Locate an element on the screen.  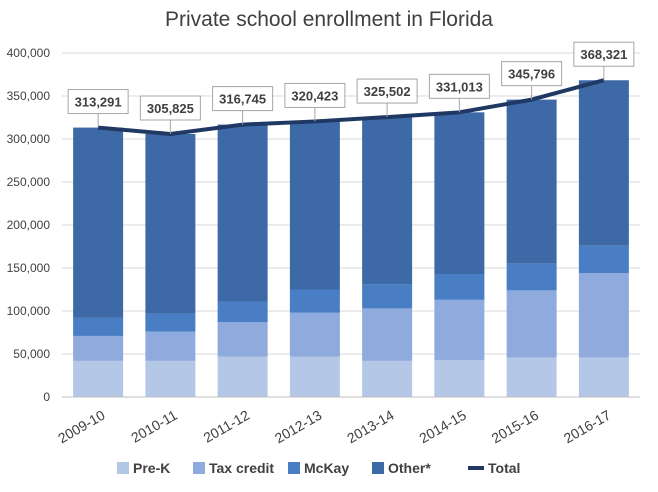
y-tick-label: 0 is located at coordinates (46, 397).